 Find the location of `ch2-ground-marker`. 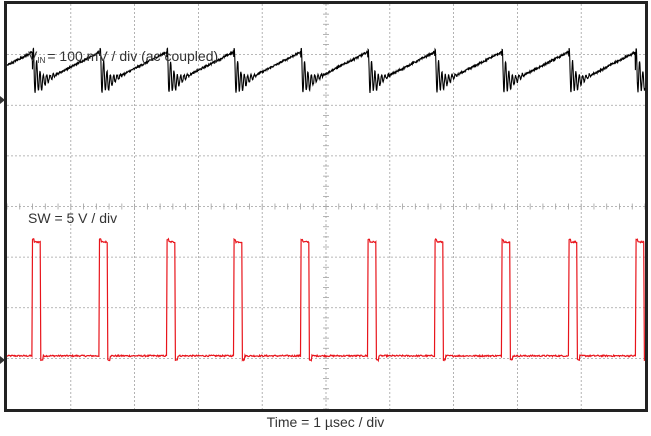

ch2-ground-marker is located at coordinates (2, 360).